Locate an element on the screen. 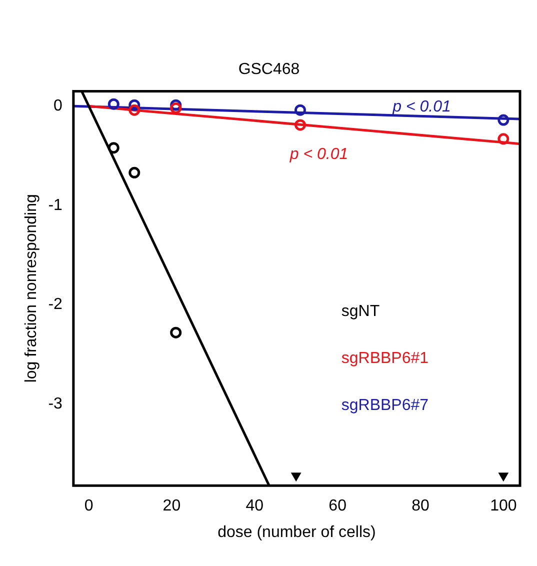 This screenshot has width=537, height=566. y-tick-label: -1 is located at coordinates (55, 205).